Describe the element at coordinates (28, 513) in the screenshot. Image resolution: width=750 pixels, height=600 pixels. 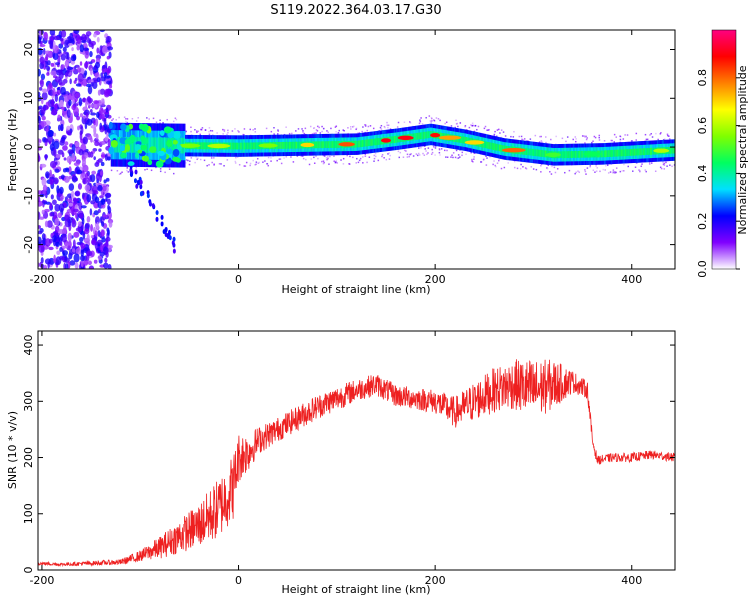
I see `snr-y-tick-label: 100` at that location.